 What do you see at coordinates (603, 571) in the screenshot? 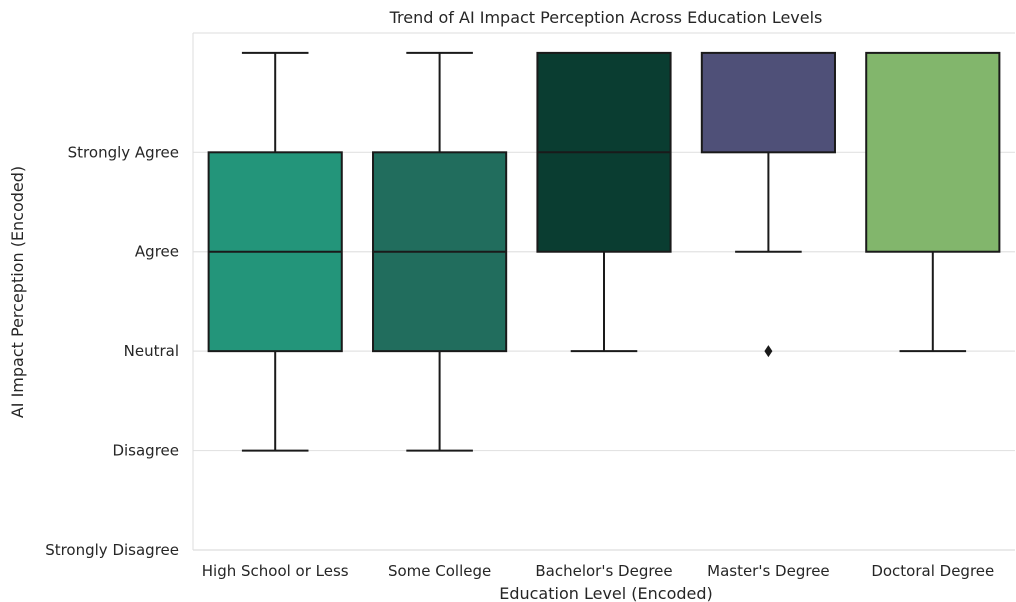
I see `x-tick-label: Bachelor's Degree` at bounding box center [603, 571].